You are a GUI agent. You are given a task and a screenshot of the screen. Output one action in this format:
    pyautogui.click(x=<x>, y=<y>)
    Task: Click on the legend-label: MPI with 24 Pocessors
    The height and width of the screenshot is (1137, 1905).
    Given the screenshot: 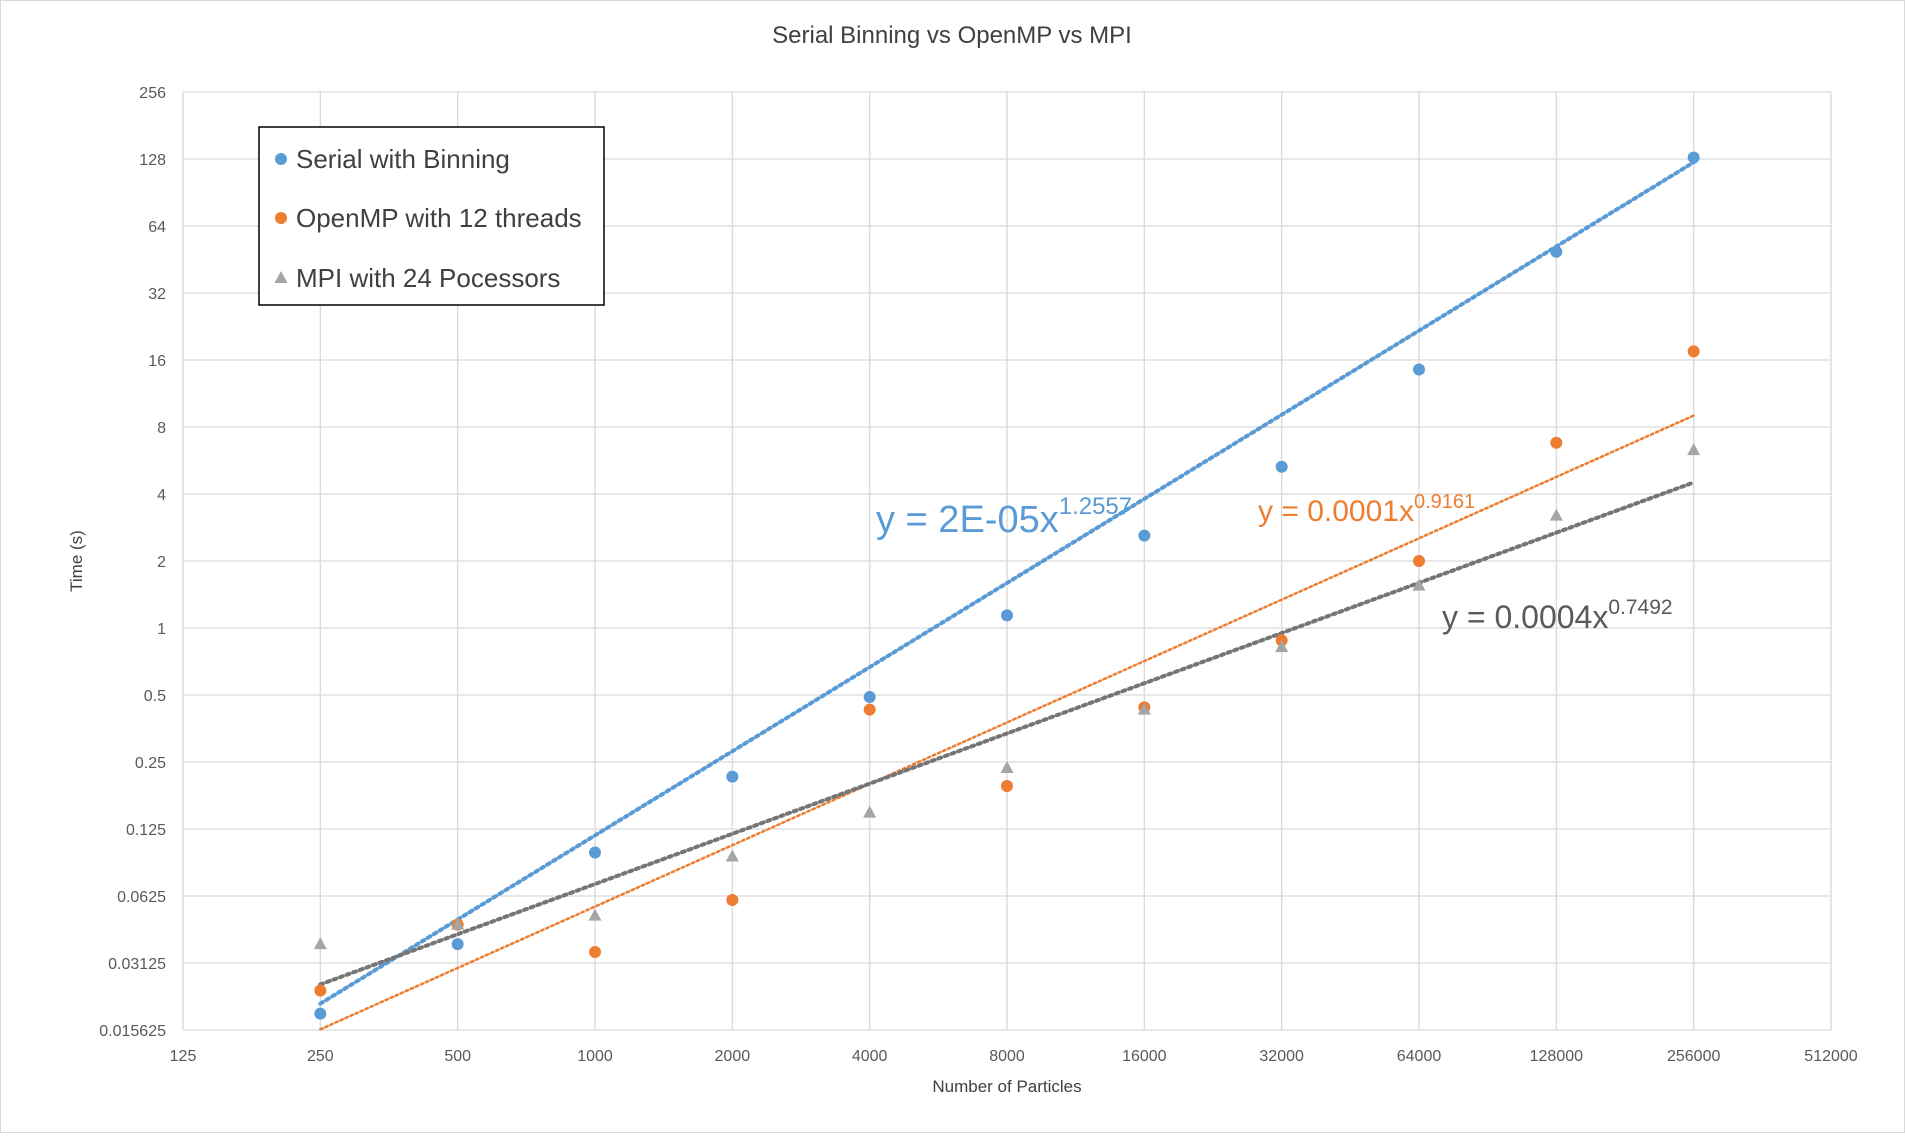 What is the action you would take?
    pyautogui.click(x=428, y=278)
    